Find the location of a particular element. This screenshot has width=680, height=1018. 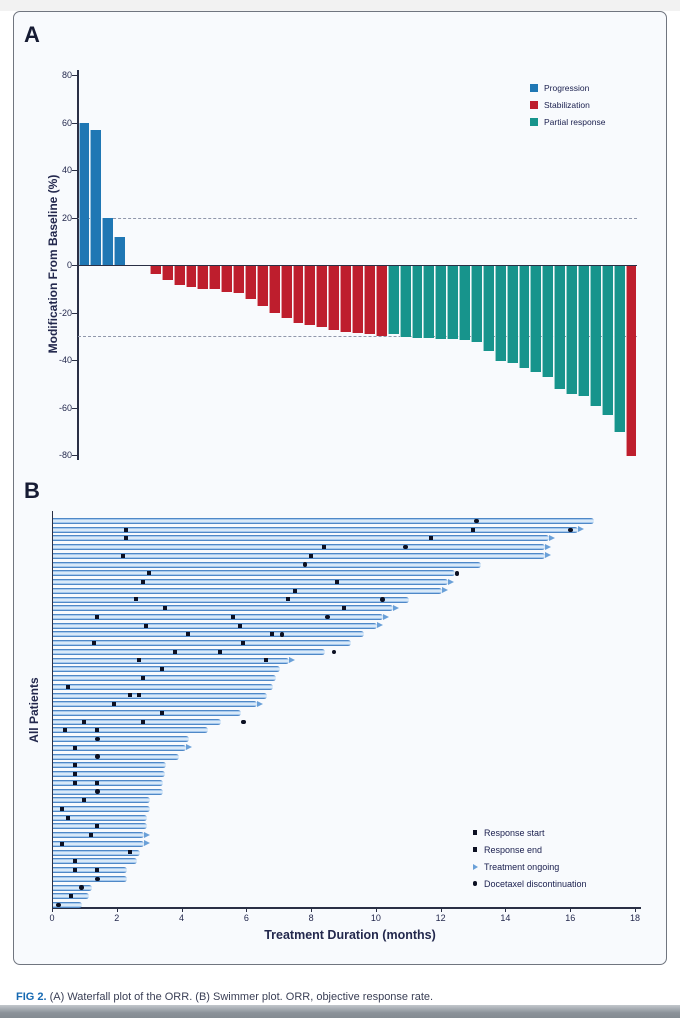

legend-label: Docetaxel discontinuation is located at coordinates (535, 883).